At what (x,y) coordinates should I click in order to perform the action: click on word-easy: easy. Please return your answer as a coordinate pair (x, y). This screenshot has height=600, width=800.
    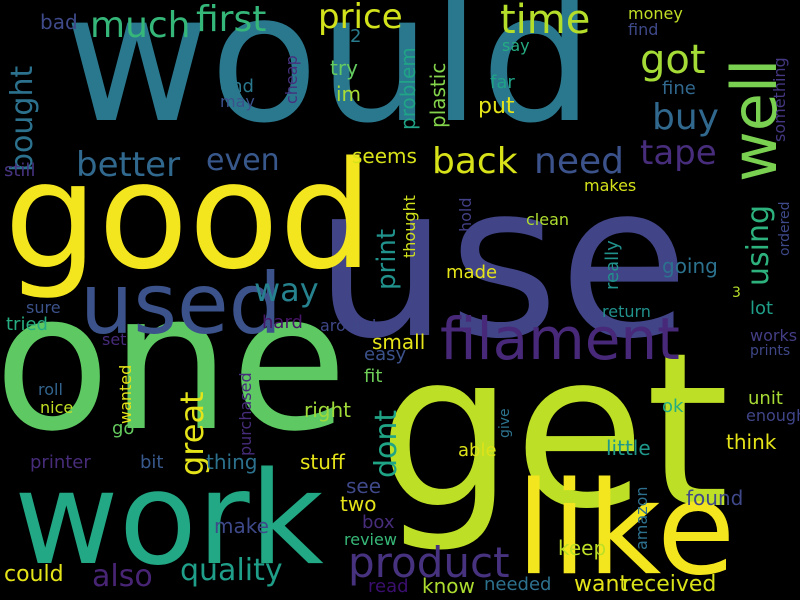
    Looking at the image, I should click on (385, 354).